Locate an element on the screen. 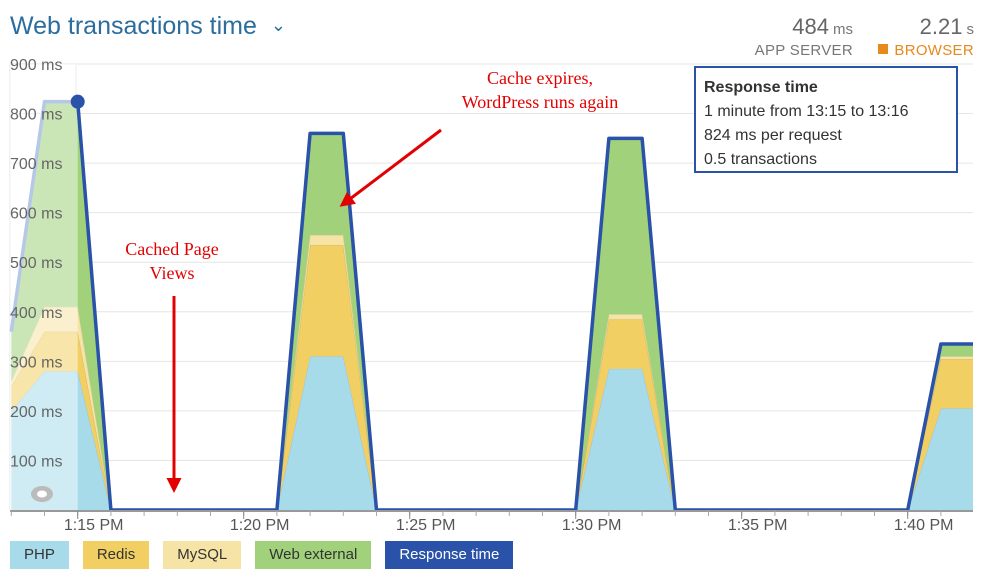 The image size is (998, 582). x-tick-label: 1:40 PM is located at coordinates (924, 525).